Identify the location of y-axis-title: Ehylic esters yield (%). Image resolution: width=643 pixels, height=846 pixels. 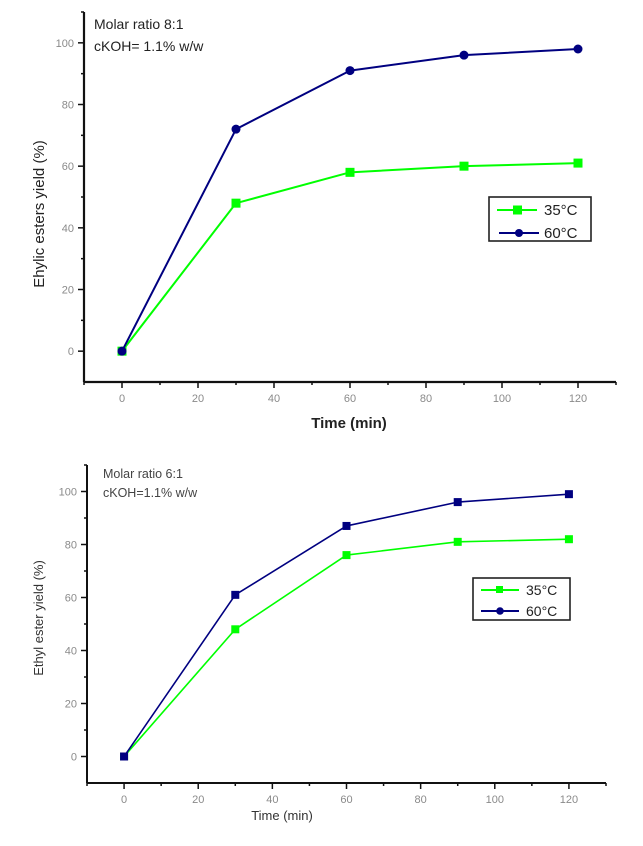
(39, 214).